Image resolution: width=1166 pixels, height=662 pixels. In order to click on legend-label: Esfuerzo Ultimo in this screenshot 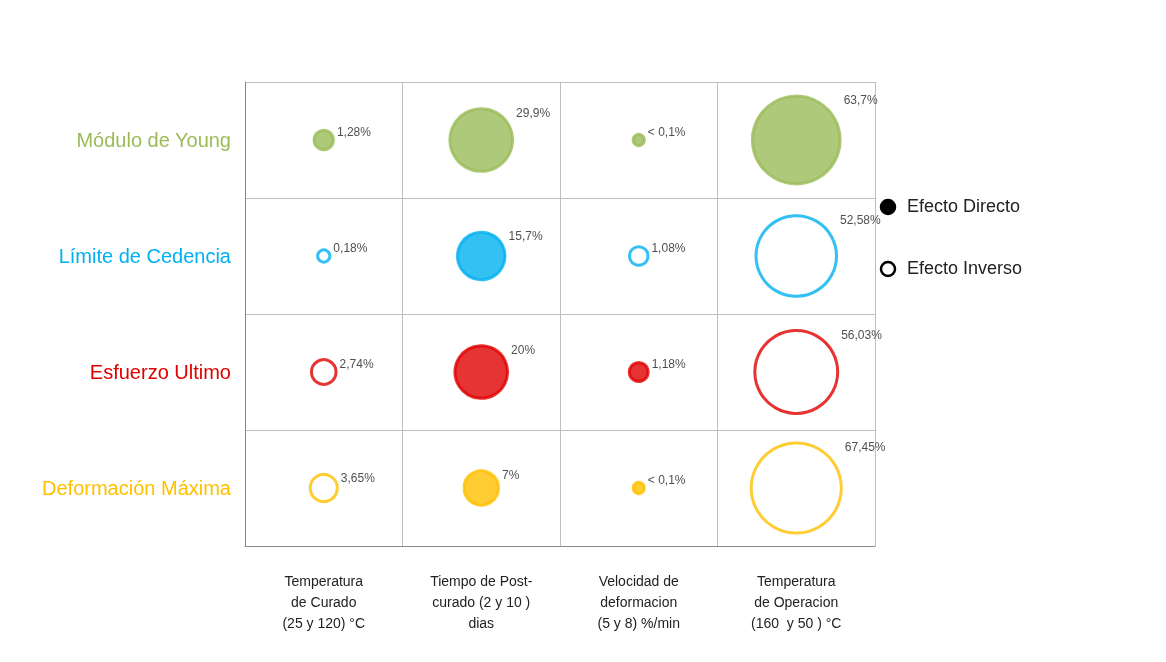, I will do `click(160, 372)`.